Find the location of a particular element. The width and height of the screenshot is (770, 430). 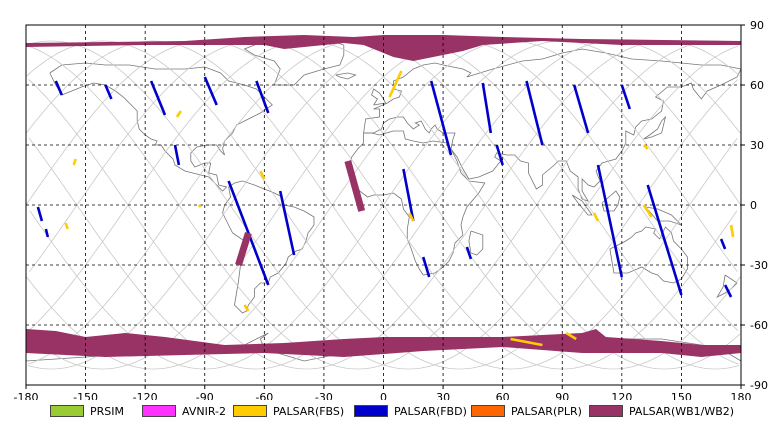

legend-item: AVNIR-2 is located at coordinates (184, 411).